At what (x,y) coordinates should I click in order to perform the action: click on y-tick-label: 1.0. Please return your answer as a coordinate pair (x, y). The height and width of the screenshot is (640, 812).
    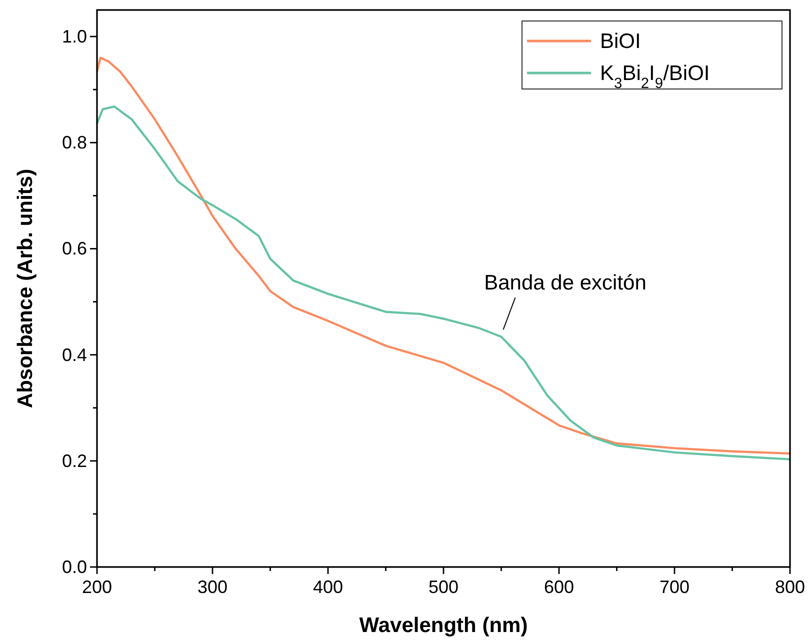
    Looking at the image, I should click on (74, 36).